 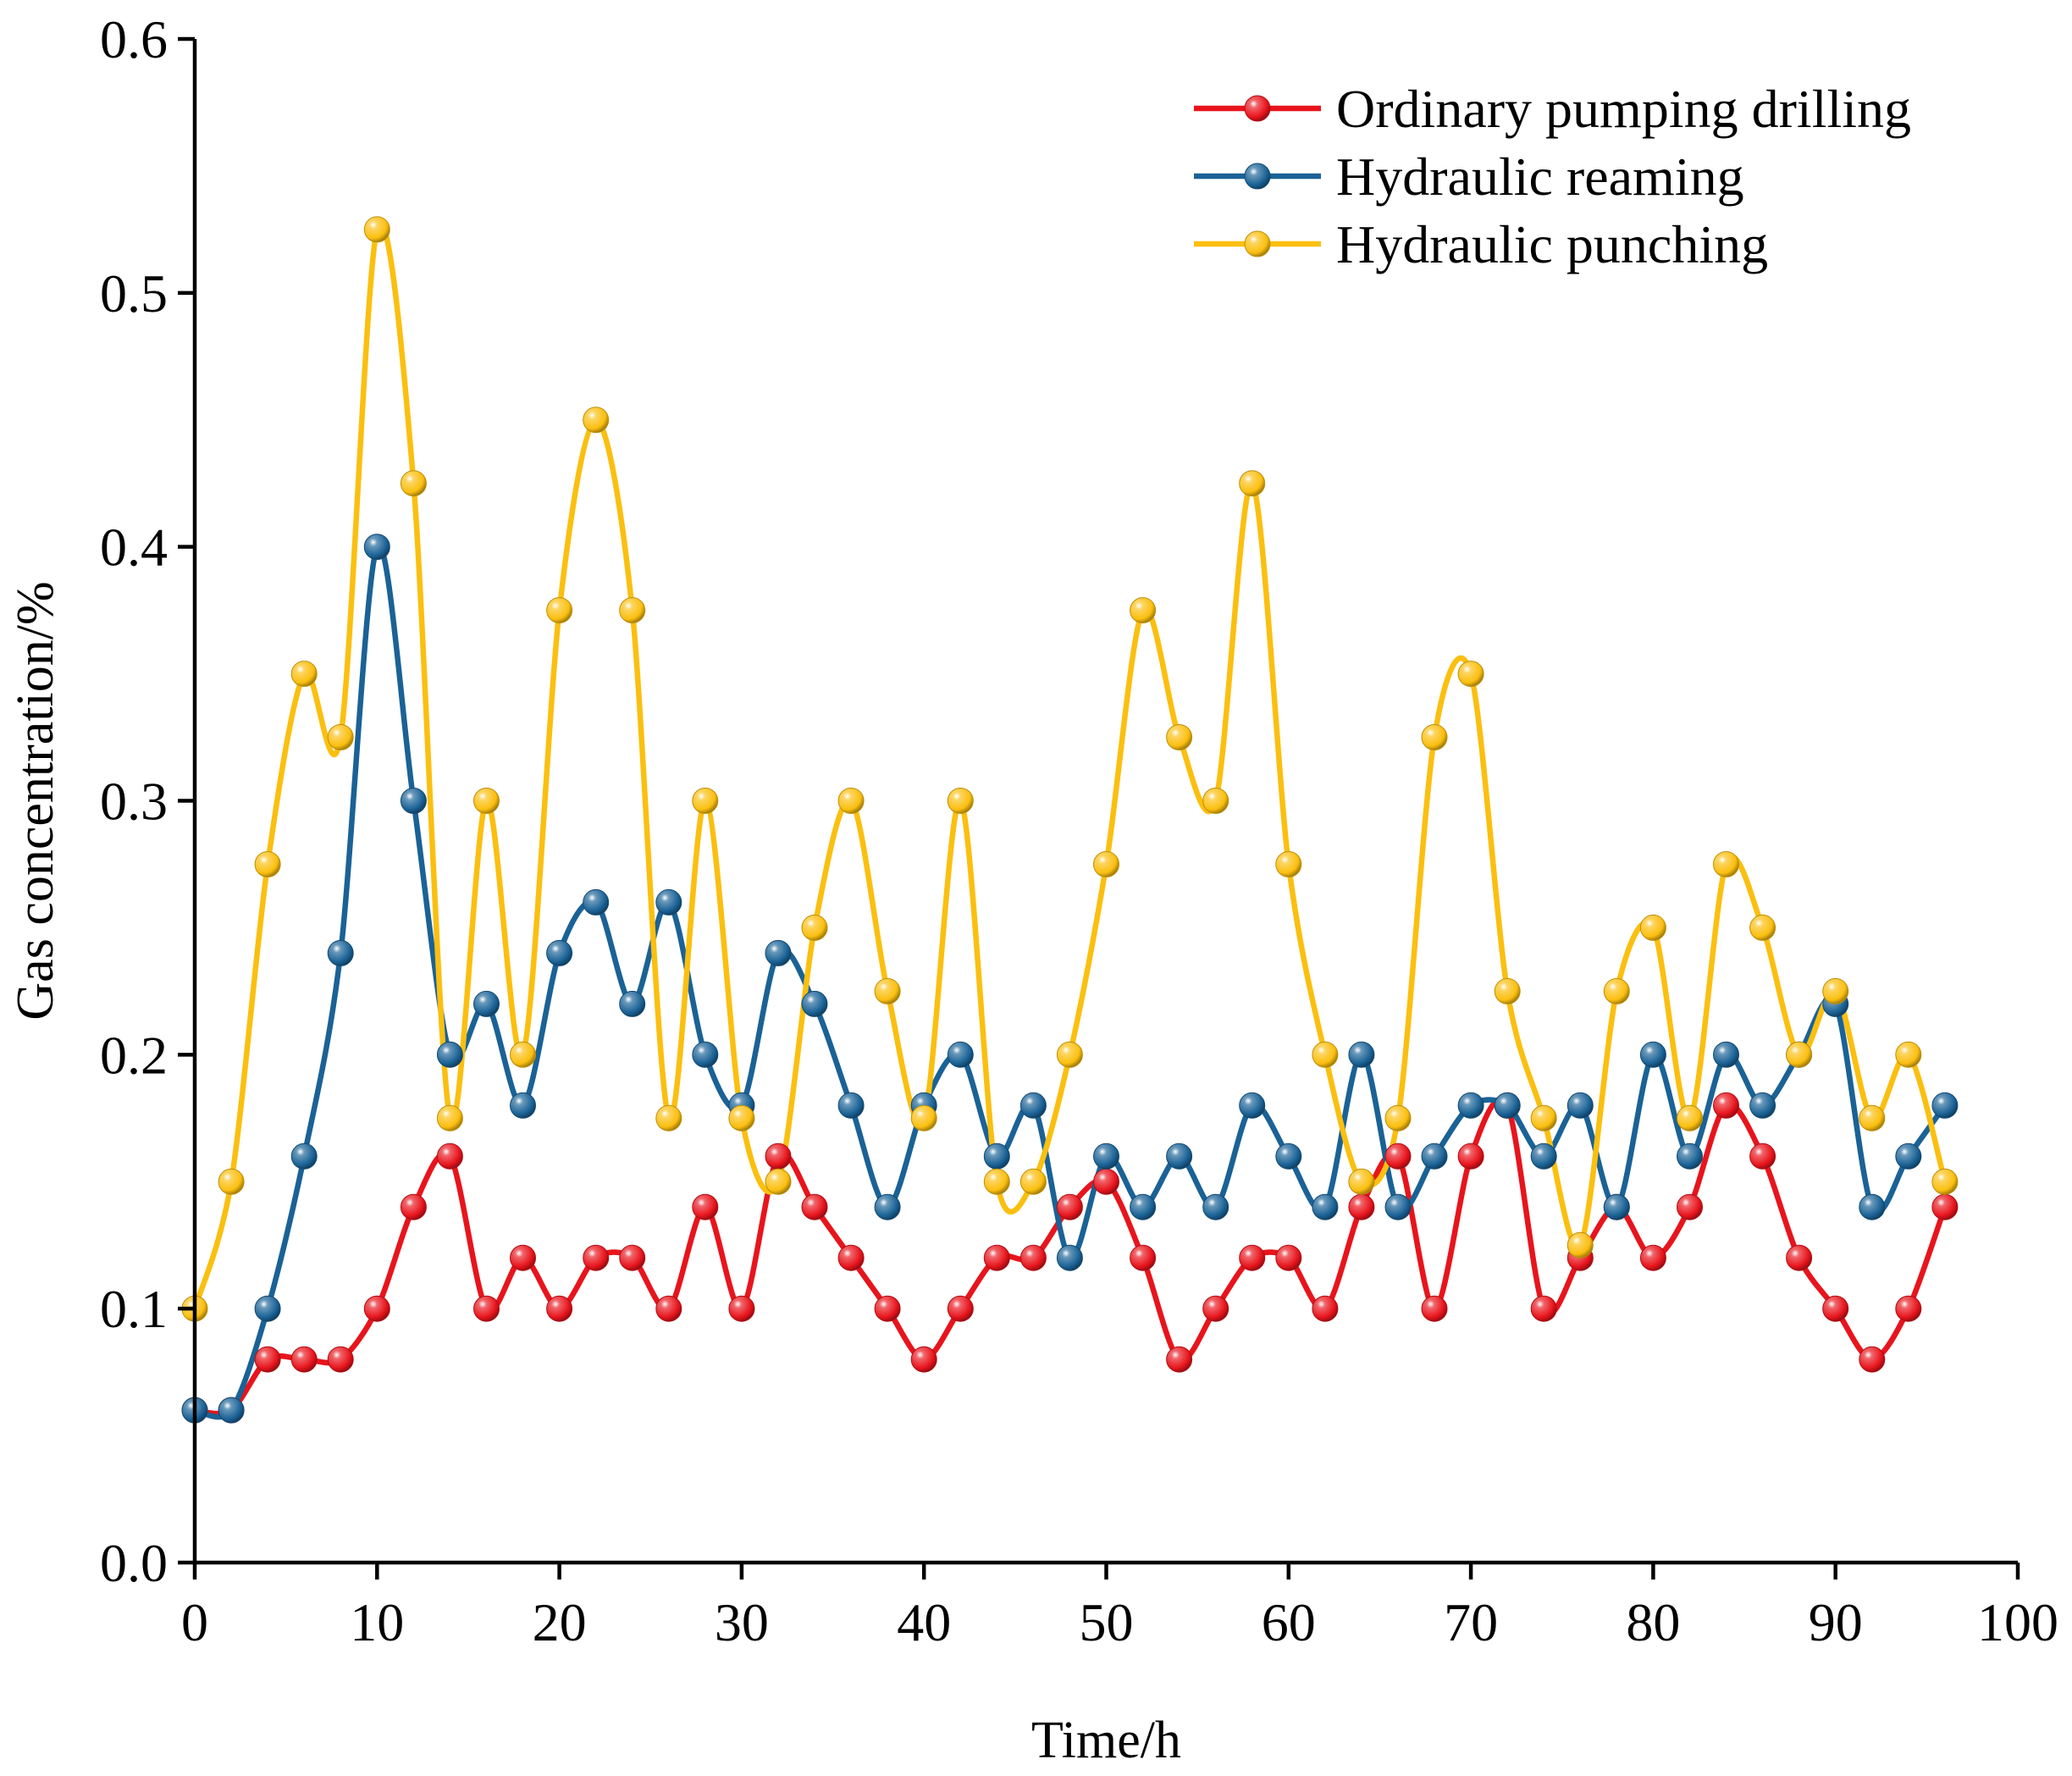 I want to click on y-tick-label: 0.6, so click(x=134, y=39).